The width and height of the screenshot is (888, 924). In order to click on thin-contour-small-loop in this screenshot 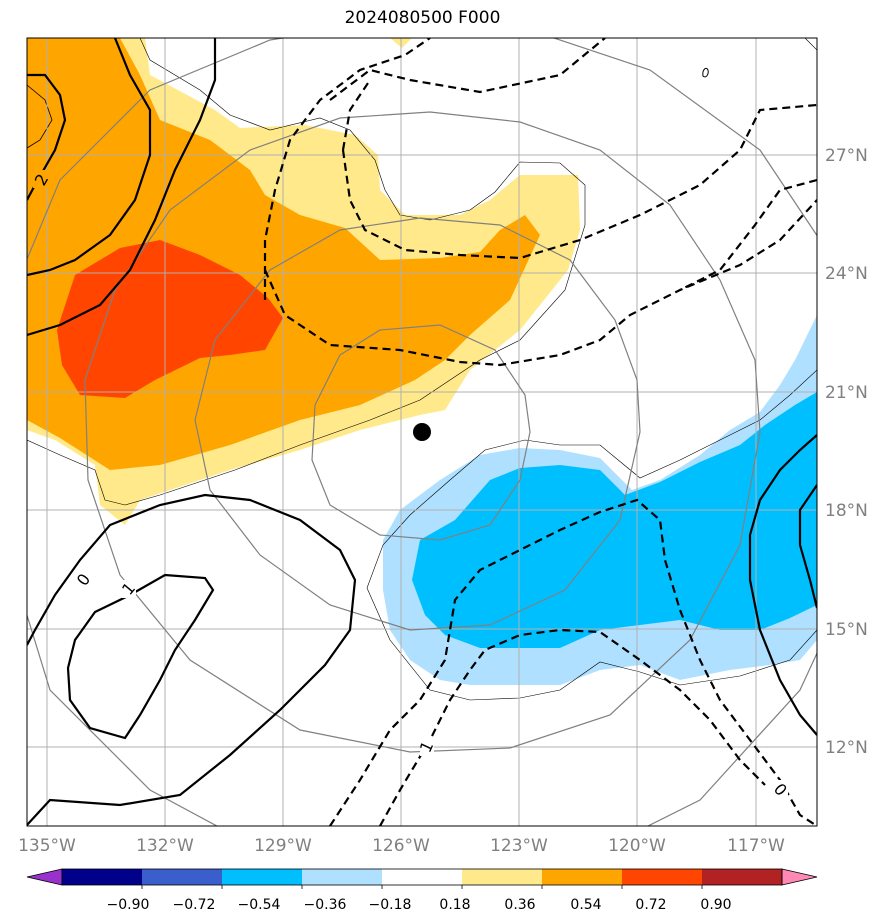, I will do `click(705, 72)`.